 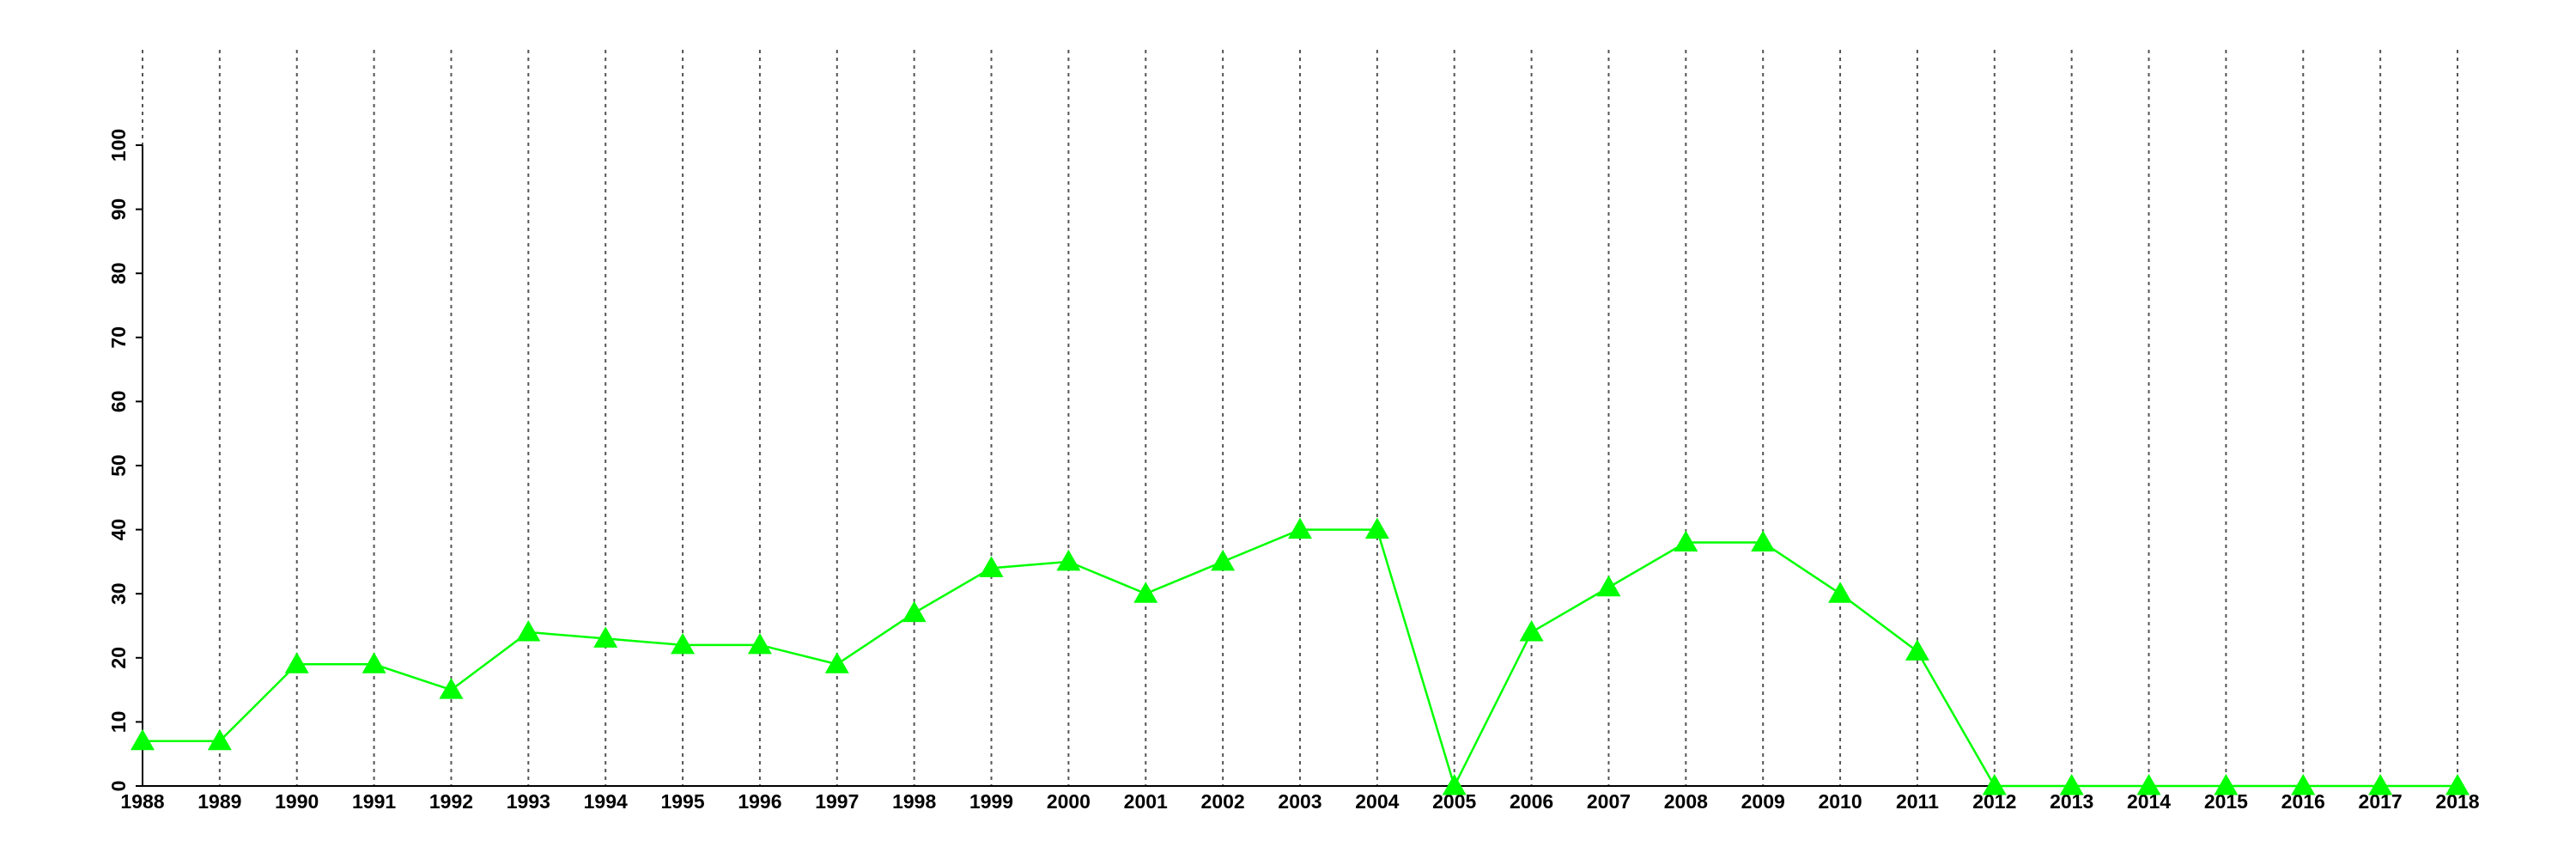 What do you see at coordinates (1686, 801) in the screenshot?
I see `x-tick-label: 2008` at bounding box center [1686, 801].